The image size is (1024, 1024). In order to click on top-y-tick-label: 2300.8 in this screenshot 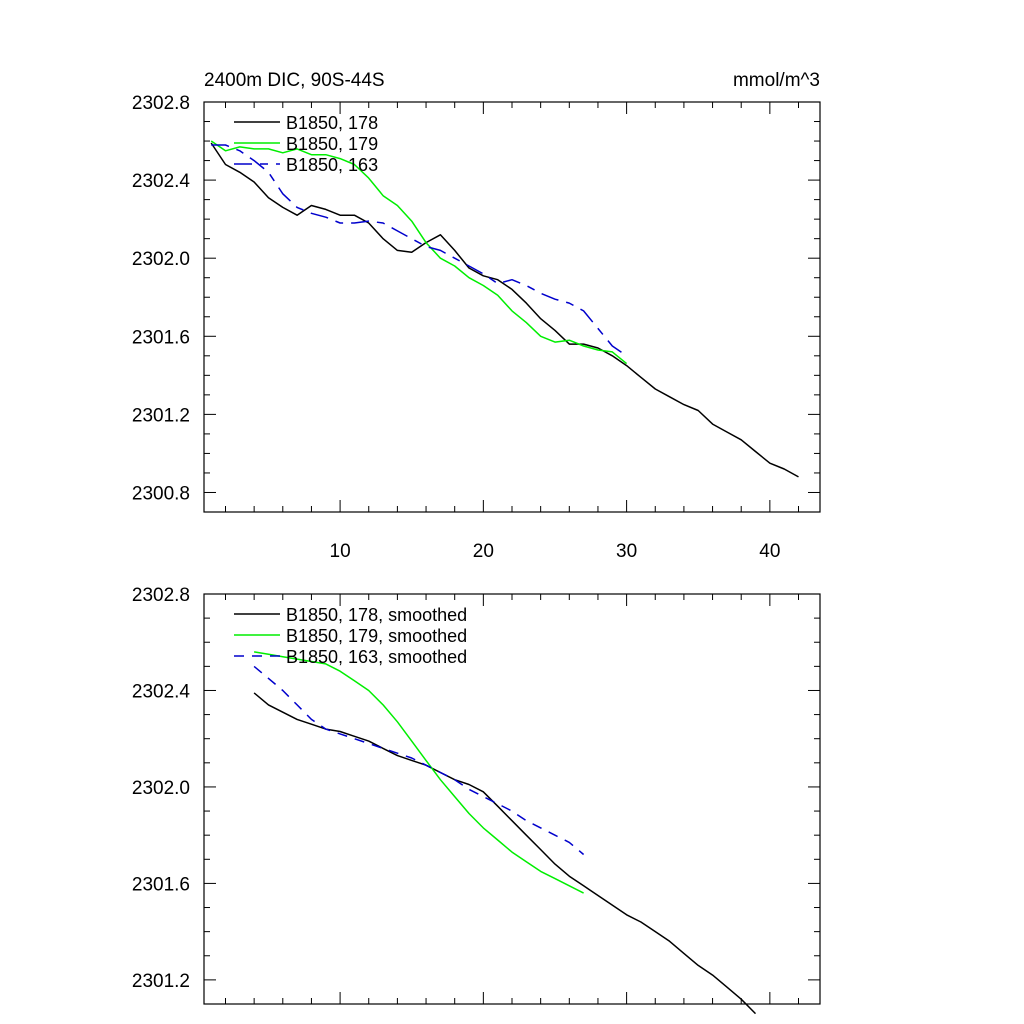, I will do `click(161, 493)`.